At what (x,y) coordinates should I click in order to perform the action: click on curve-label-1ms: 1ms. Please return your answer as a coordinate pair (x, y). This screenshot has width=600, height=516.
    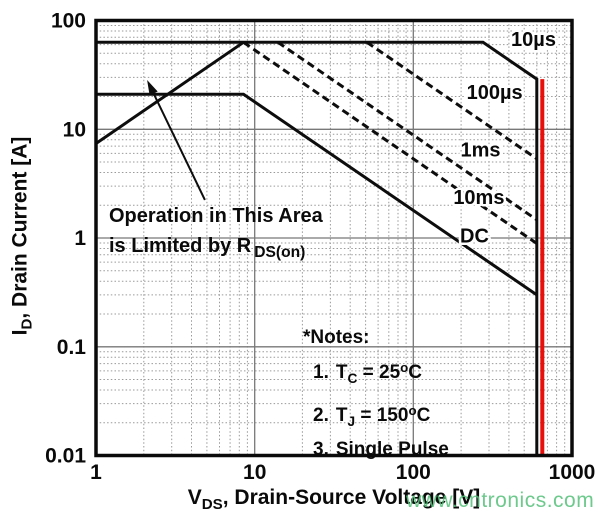
    Looking at the image, I should click on (480, 151).